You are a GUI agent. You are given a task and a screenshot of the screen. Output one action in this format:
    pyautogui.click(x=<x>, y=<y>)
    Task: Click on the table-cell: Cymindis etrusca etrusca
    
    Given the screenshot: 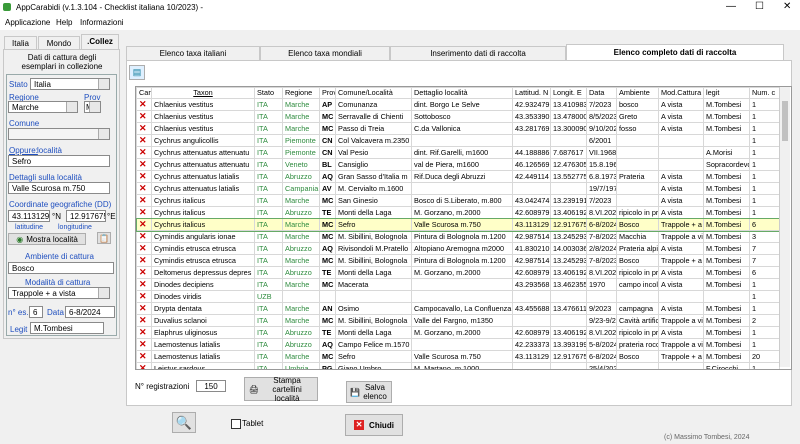 What is the action you would take?
    pyautogui.click(x=203, y=248)
    